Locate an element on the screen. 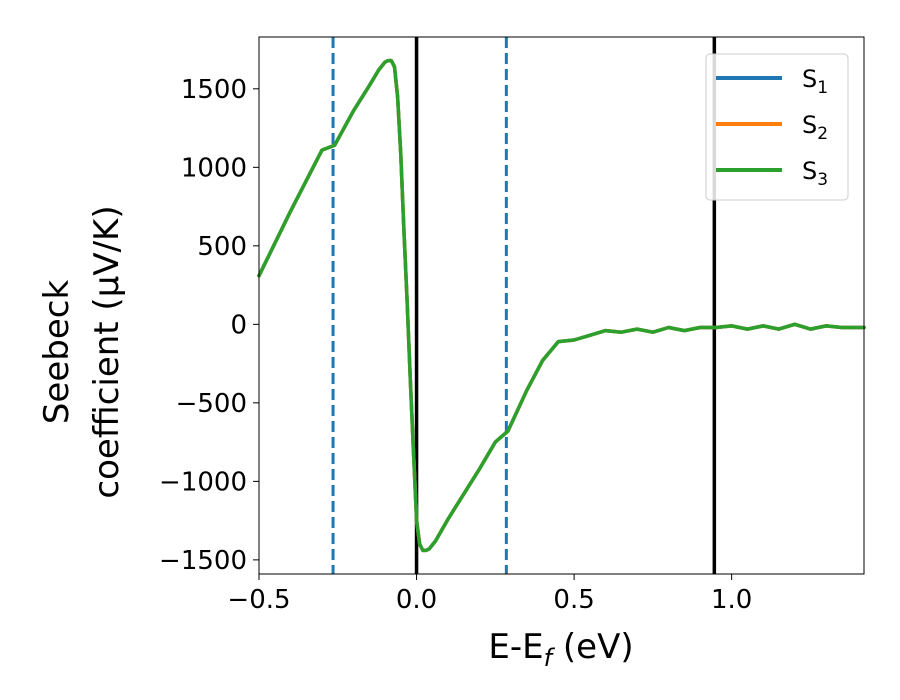 The image size is (900, 700). x-tick-label: 0.0 is located at coordinates (416, 600).